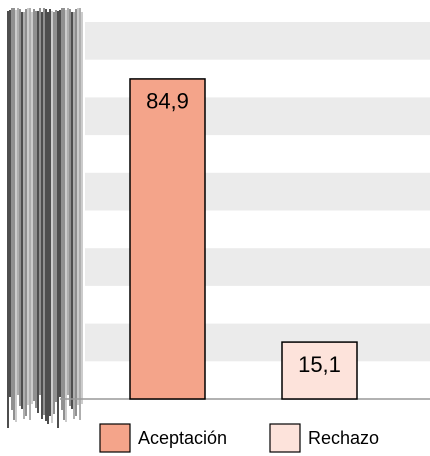 The width and height of the screenshot is (430, 456). What do you see at coordinates (343, 438) in the screenshot?
I see `legend-label: Rechazo` at bounding box center [343, 438].